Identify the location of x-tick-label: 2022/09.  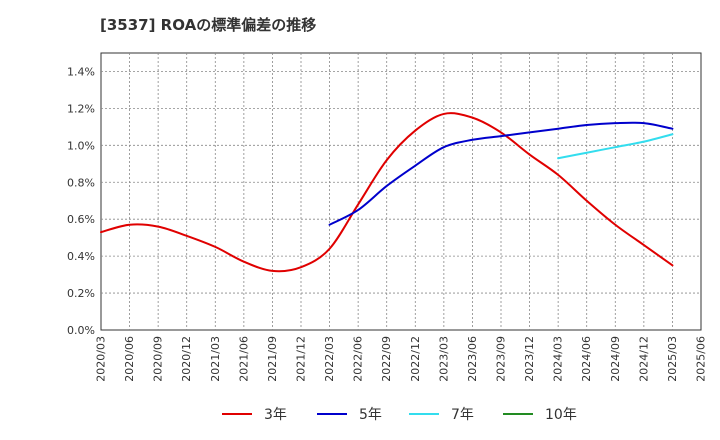
(386, 359).